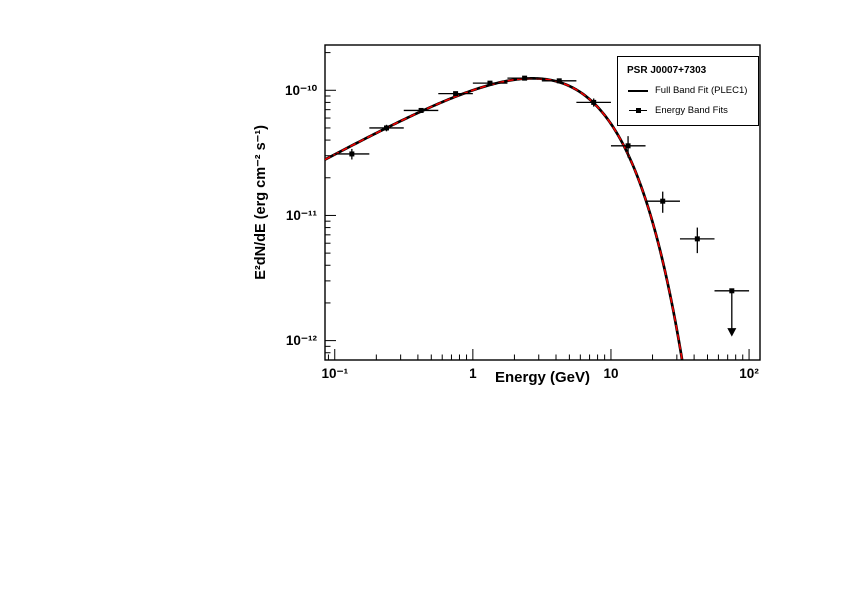  I want to click on legend-entry-fit: Full Band Fit (PLEC1), so click(689, 90).